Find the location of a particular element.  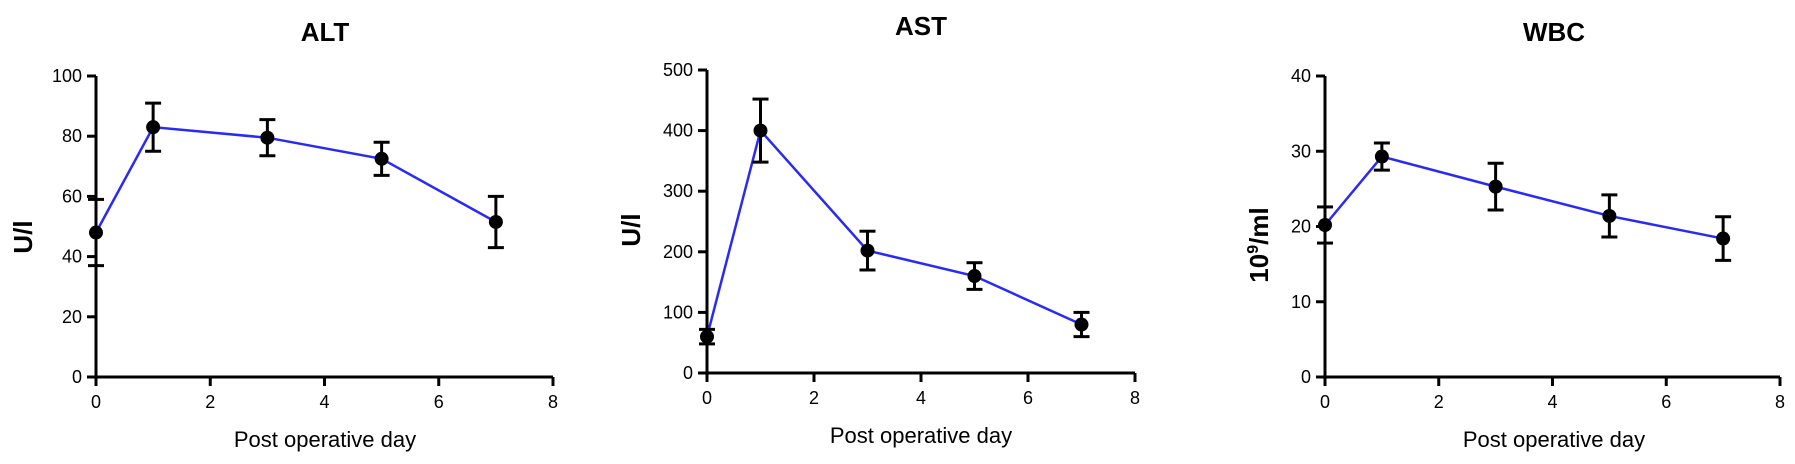

y-tick-label: 300 is located at coordinates (678, 191).